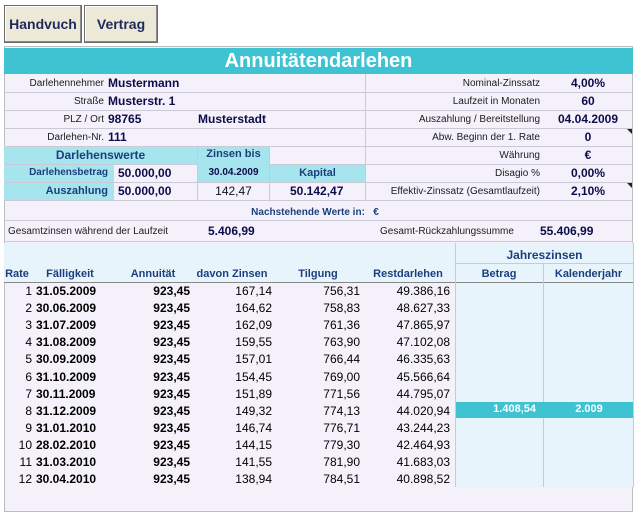  I want to click on rest-cell: 40.898,52, so click(423, 479).